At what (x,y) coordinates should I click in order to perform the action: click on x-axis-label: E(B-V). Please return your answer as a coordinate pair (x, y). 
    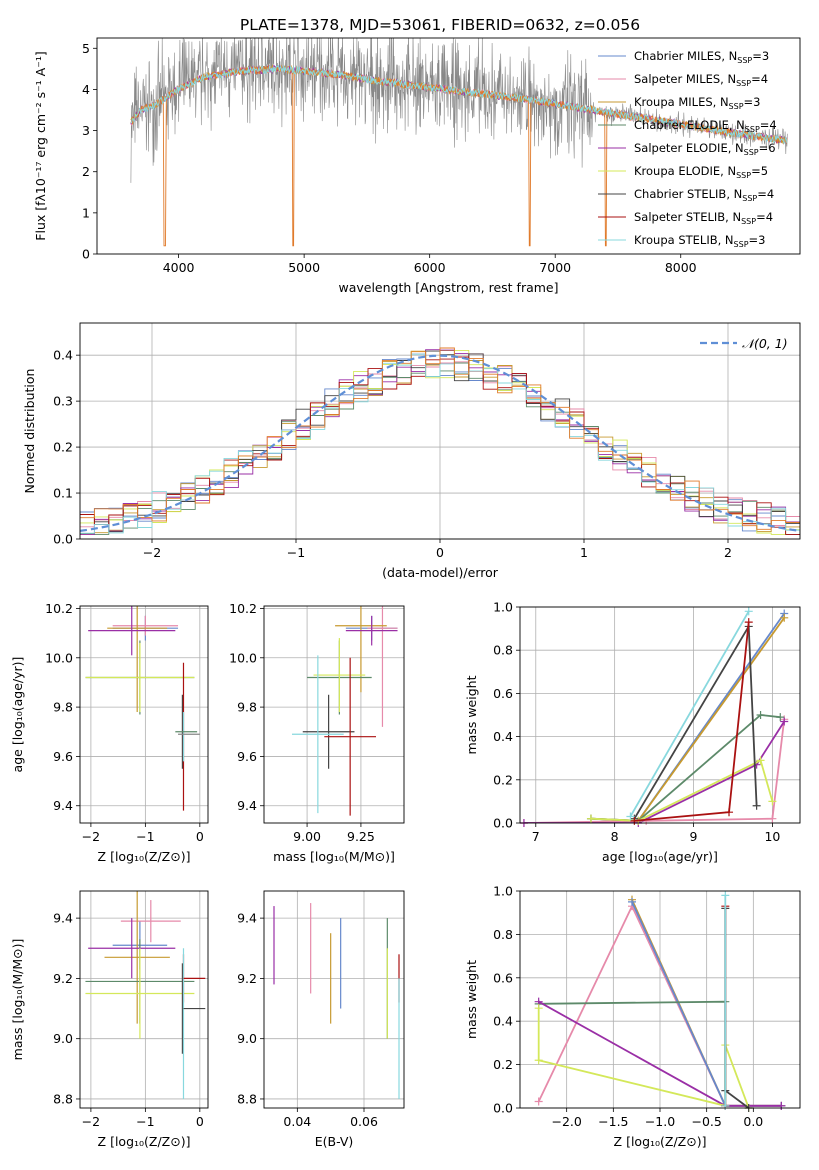
    Looking at the image, I should click on (334, 1141).